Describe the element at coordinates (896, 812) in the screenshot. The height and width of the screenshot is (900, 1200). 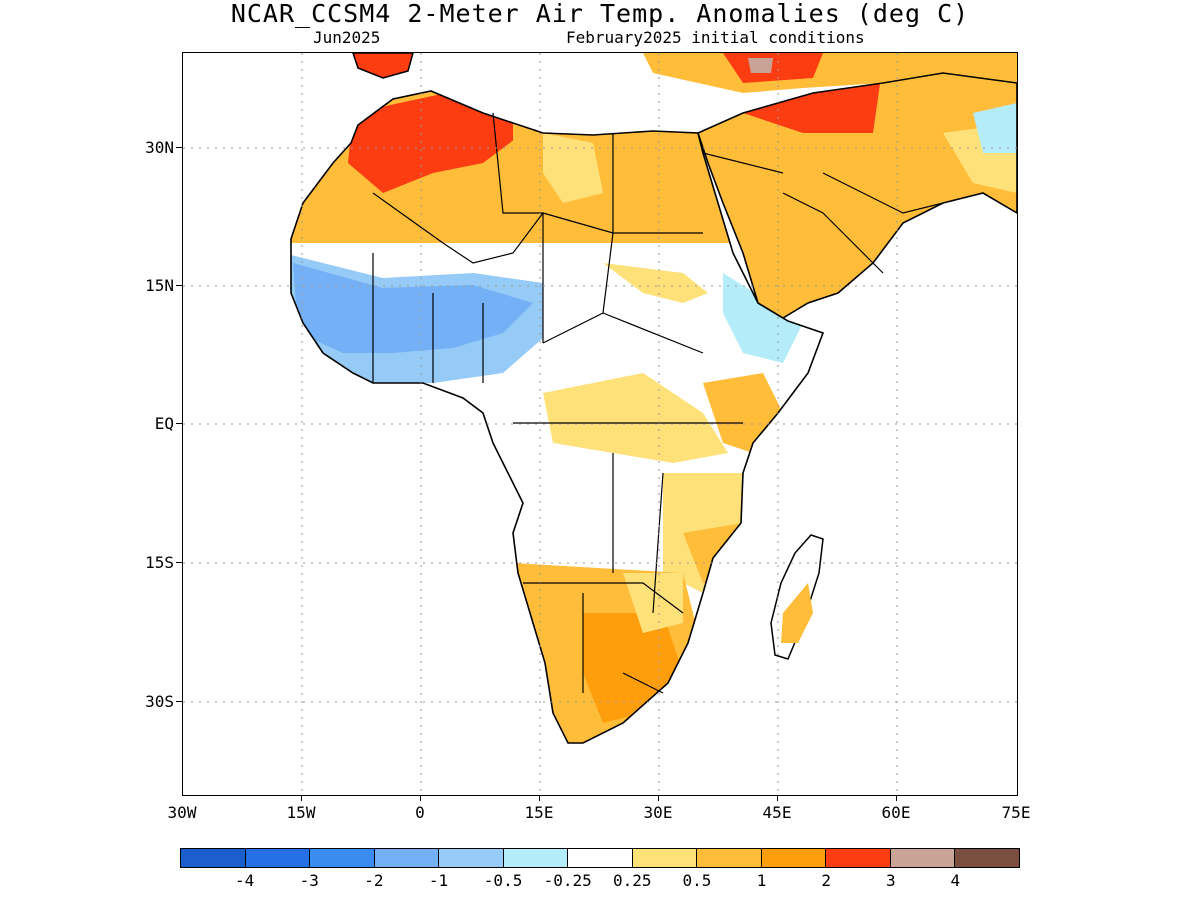
I see `lon-label-60e: 60E` at that location.